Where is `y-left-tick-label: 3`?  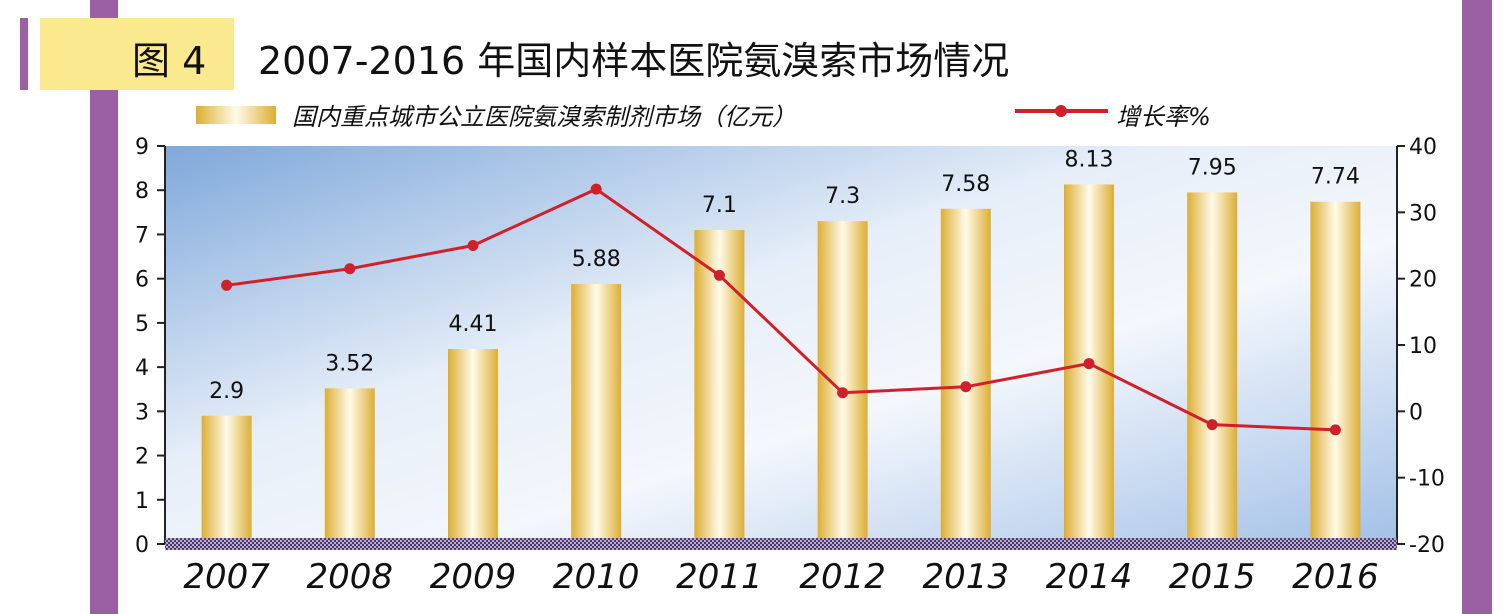 y-left-tick-label: 3 is located at coordinates (142, 412).